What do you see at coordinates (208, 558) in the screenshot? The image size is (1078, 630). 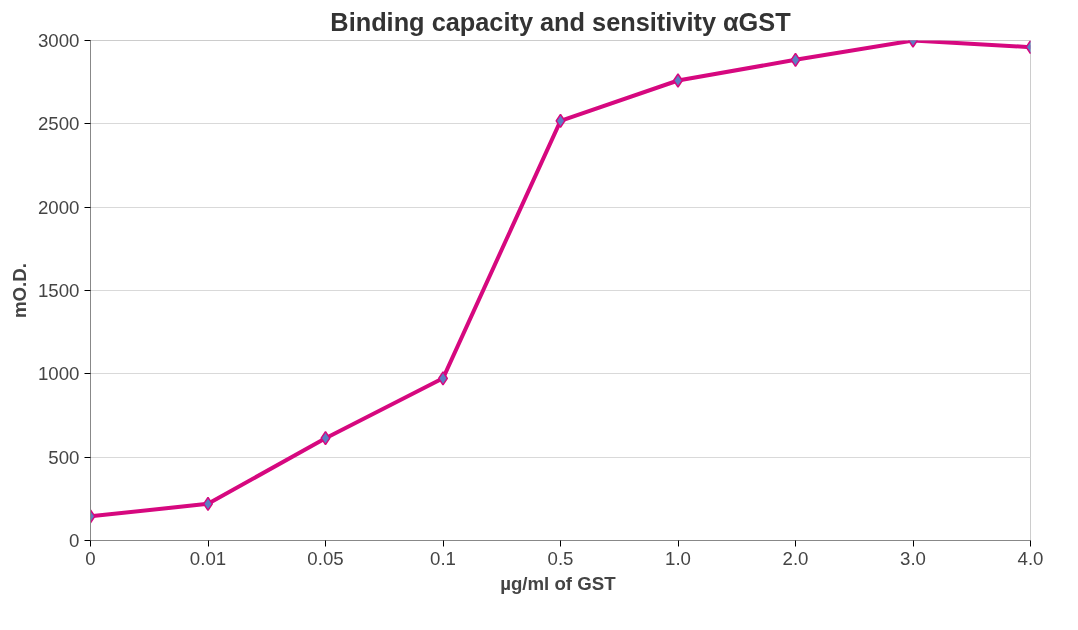 I see `x-tick-label: 0.01` at bounding box center [208, 558].